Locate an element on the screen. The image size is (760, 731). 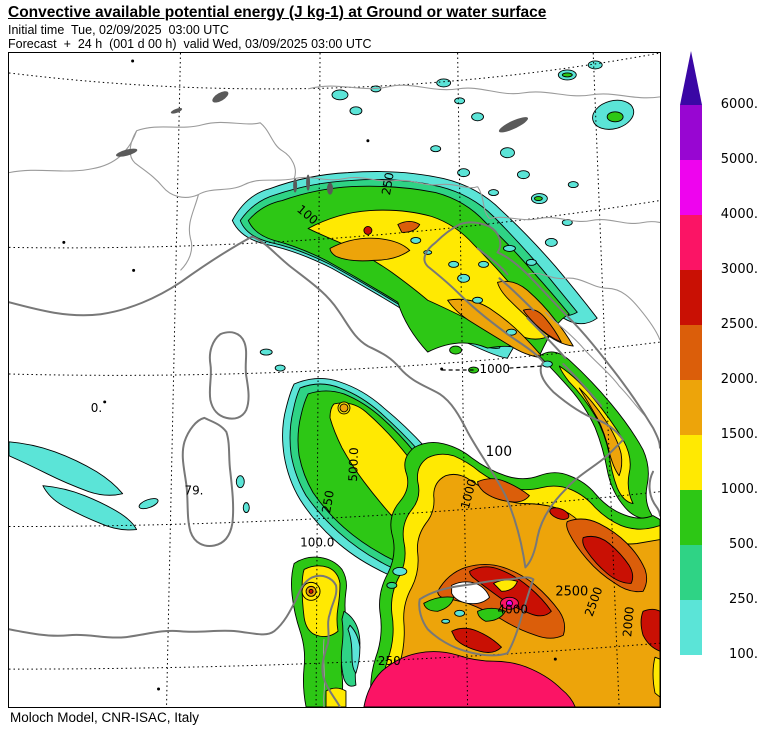
contour-label: 100 is located at coordinates (499, 452).